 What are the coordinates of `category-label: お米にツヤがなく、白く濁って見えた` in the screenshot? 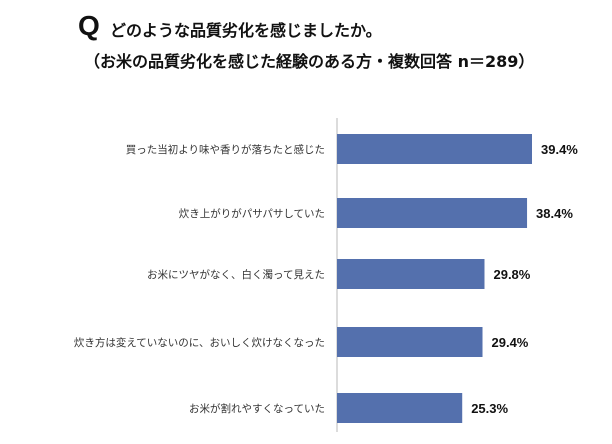 It's located at (236, 274).